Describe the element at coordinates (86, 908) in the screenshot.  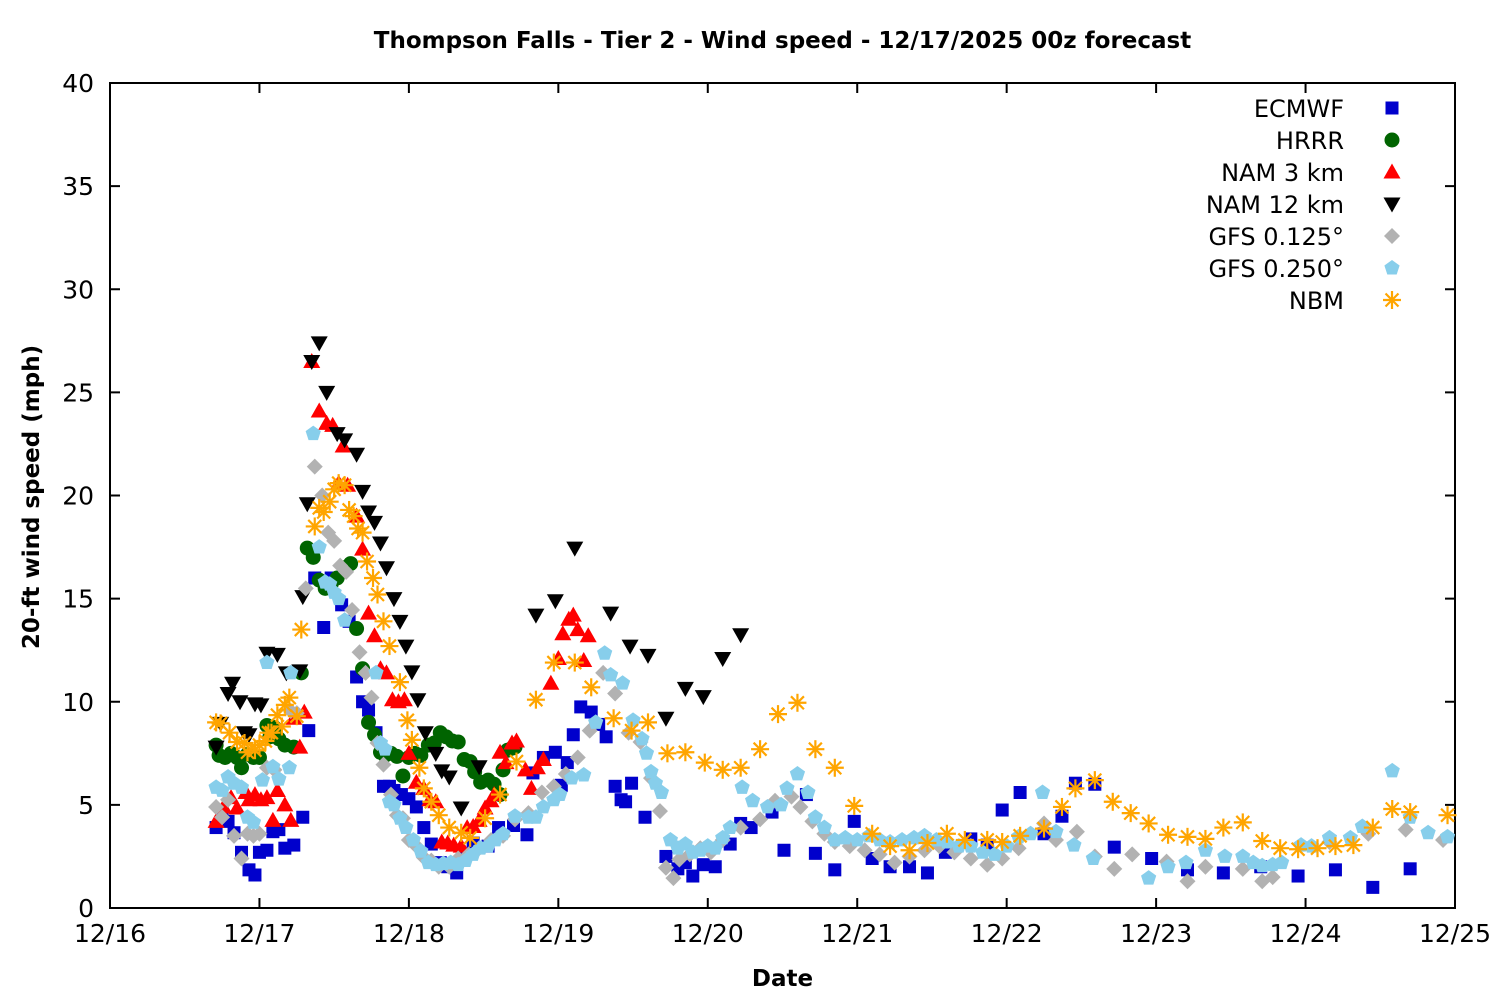
I see `y-tick-label: 0` at that location.